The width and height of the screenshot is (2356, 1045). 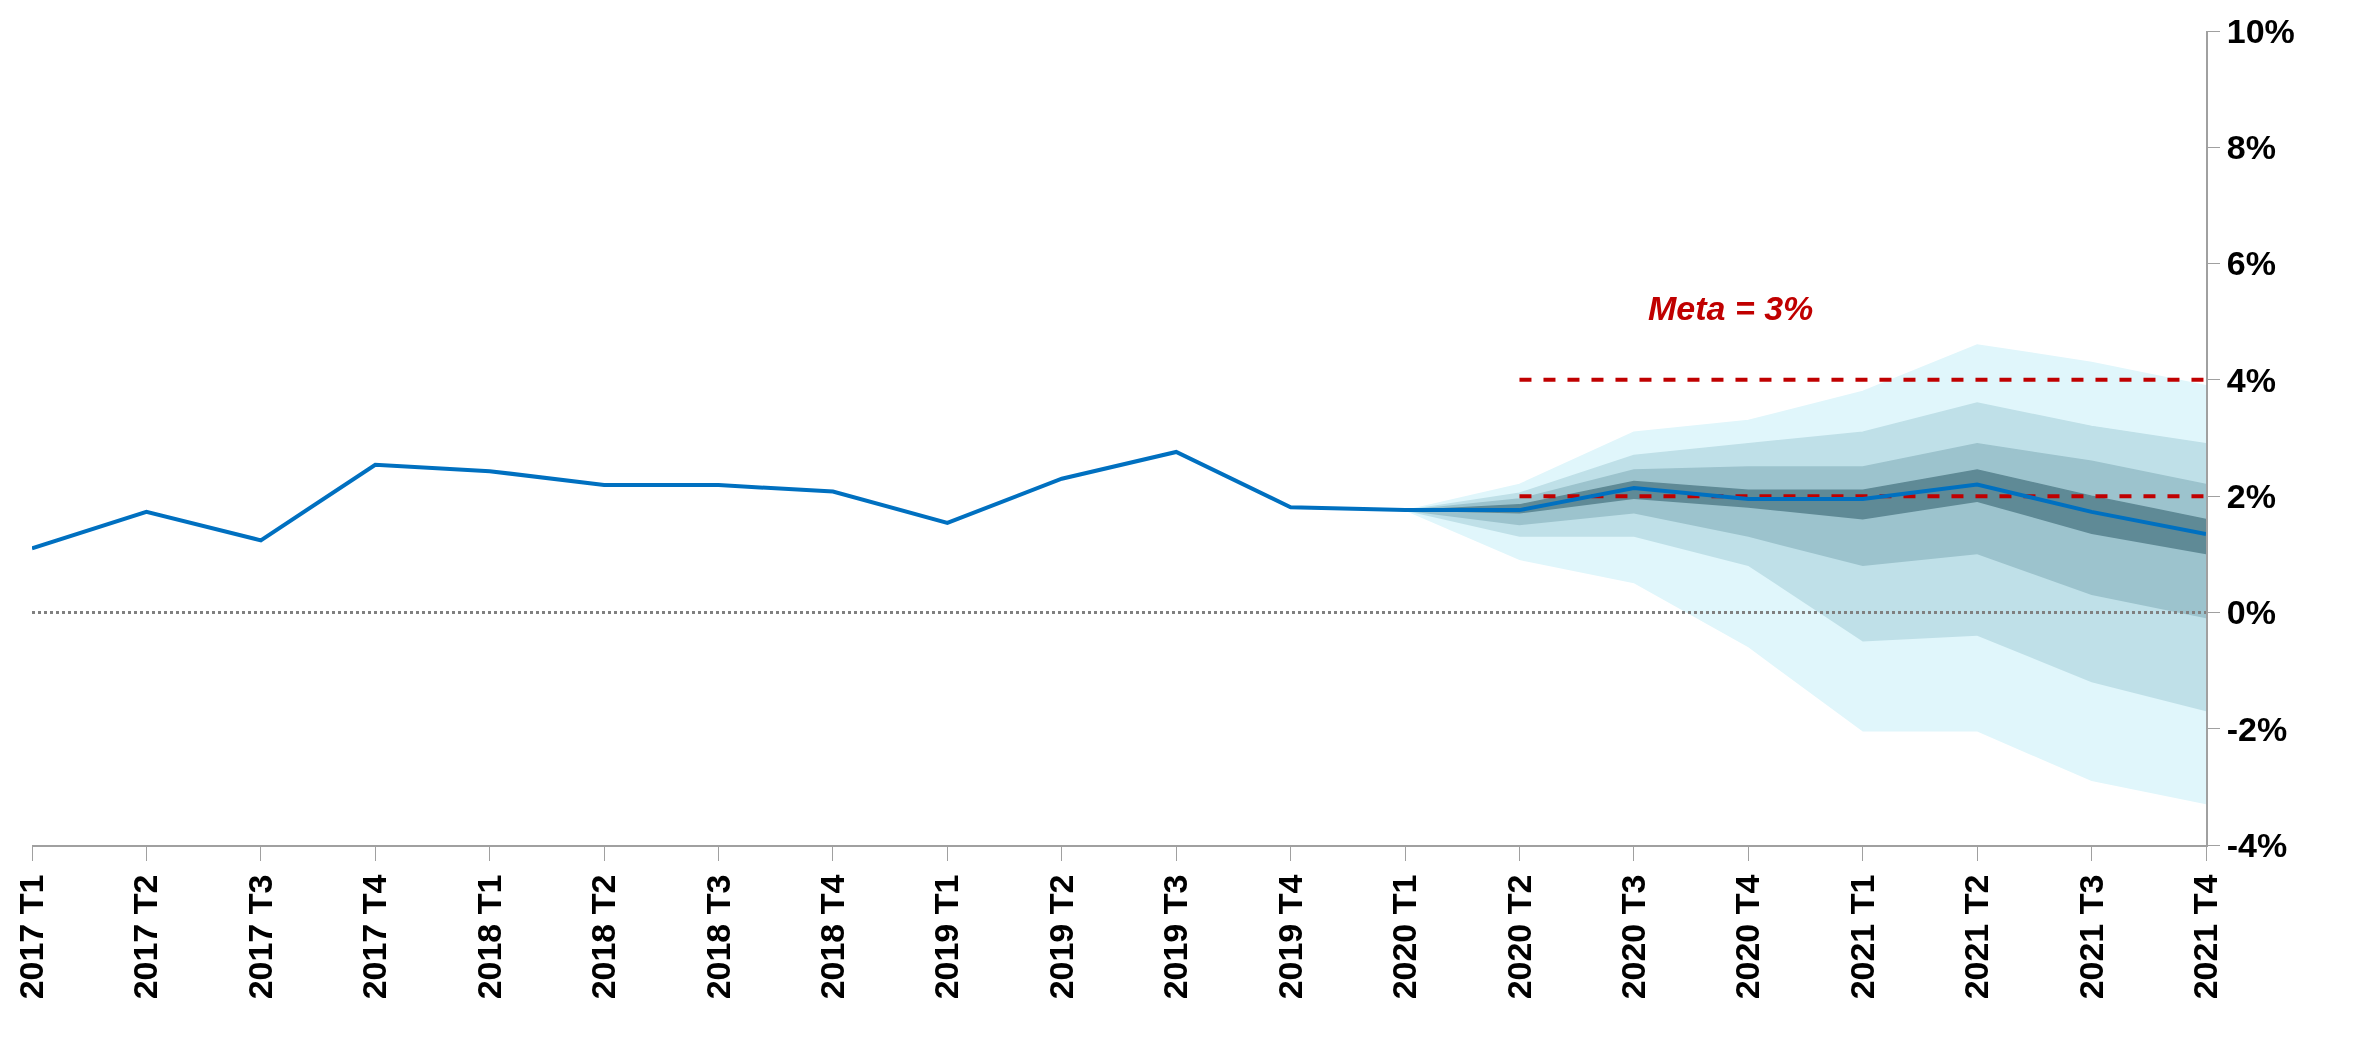 I want to click on x-tick-label: 2020 T1, so click(x=1404, y=937).